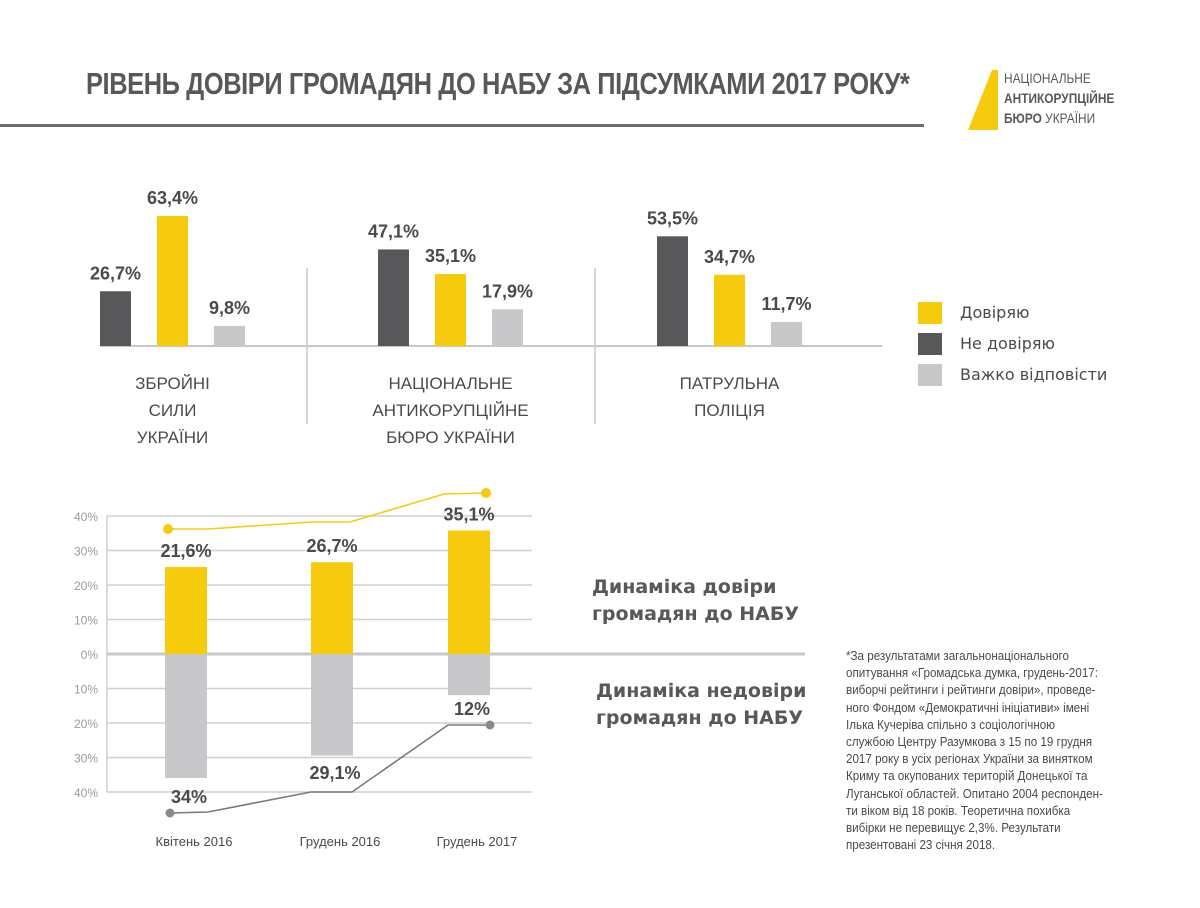 This screenshot has width=1200, height=908. I want to click on legend: Довіряю Не довіряю Важко відповісти, so click(1012, 343).